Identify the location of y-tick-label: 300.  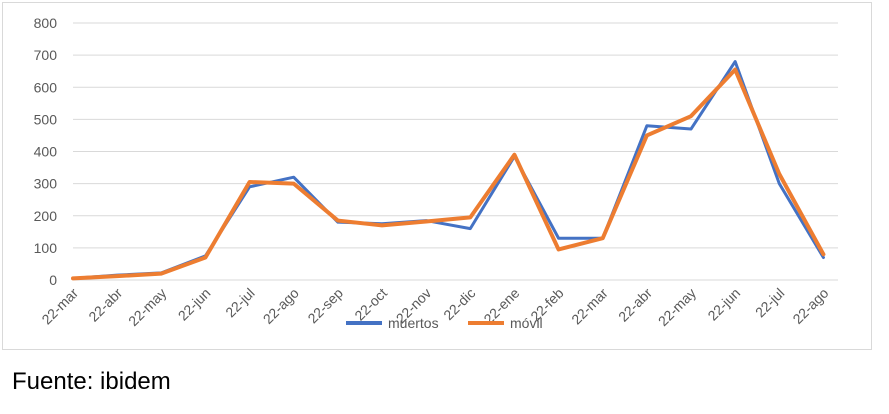
(46, 184).